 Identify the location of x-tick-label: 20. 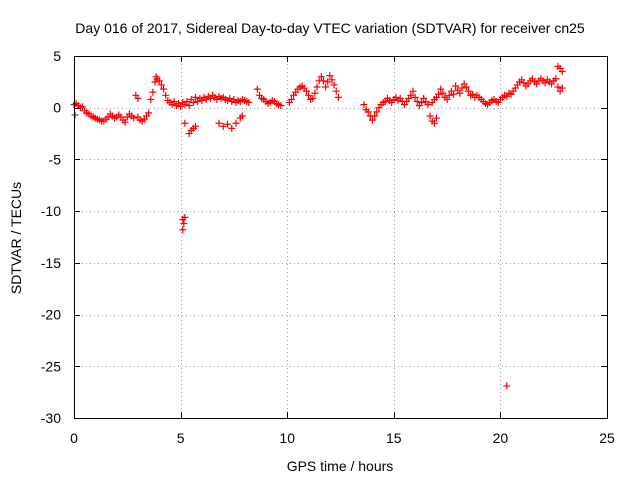
(501, 438).